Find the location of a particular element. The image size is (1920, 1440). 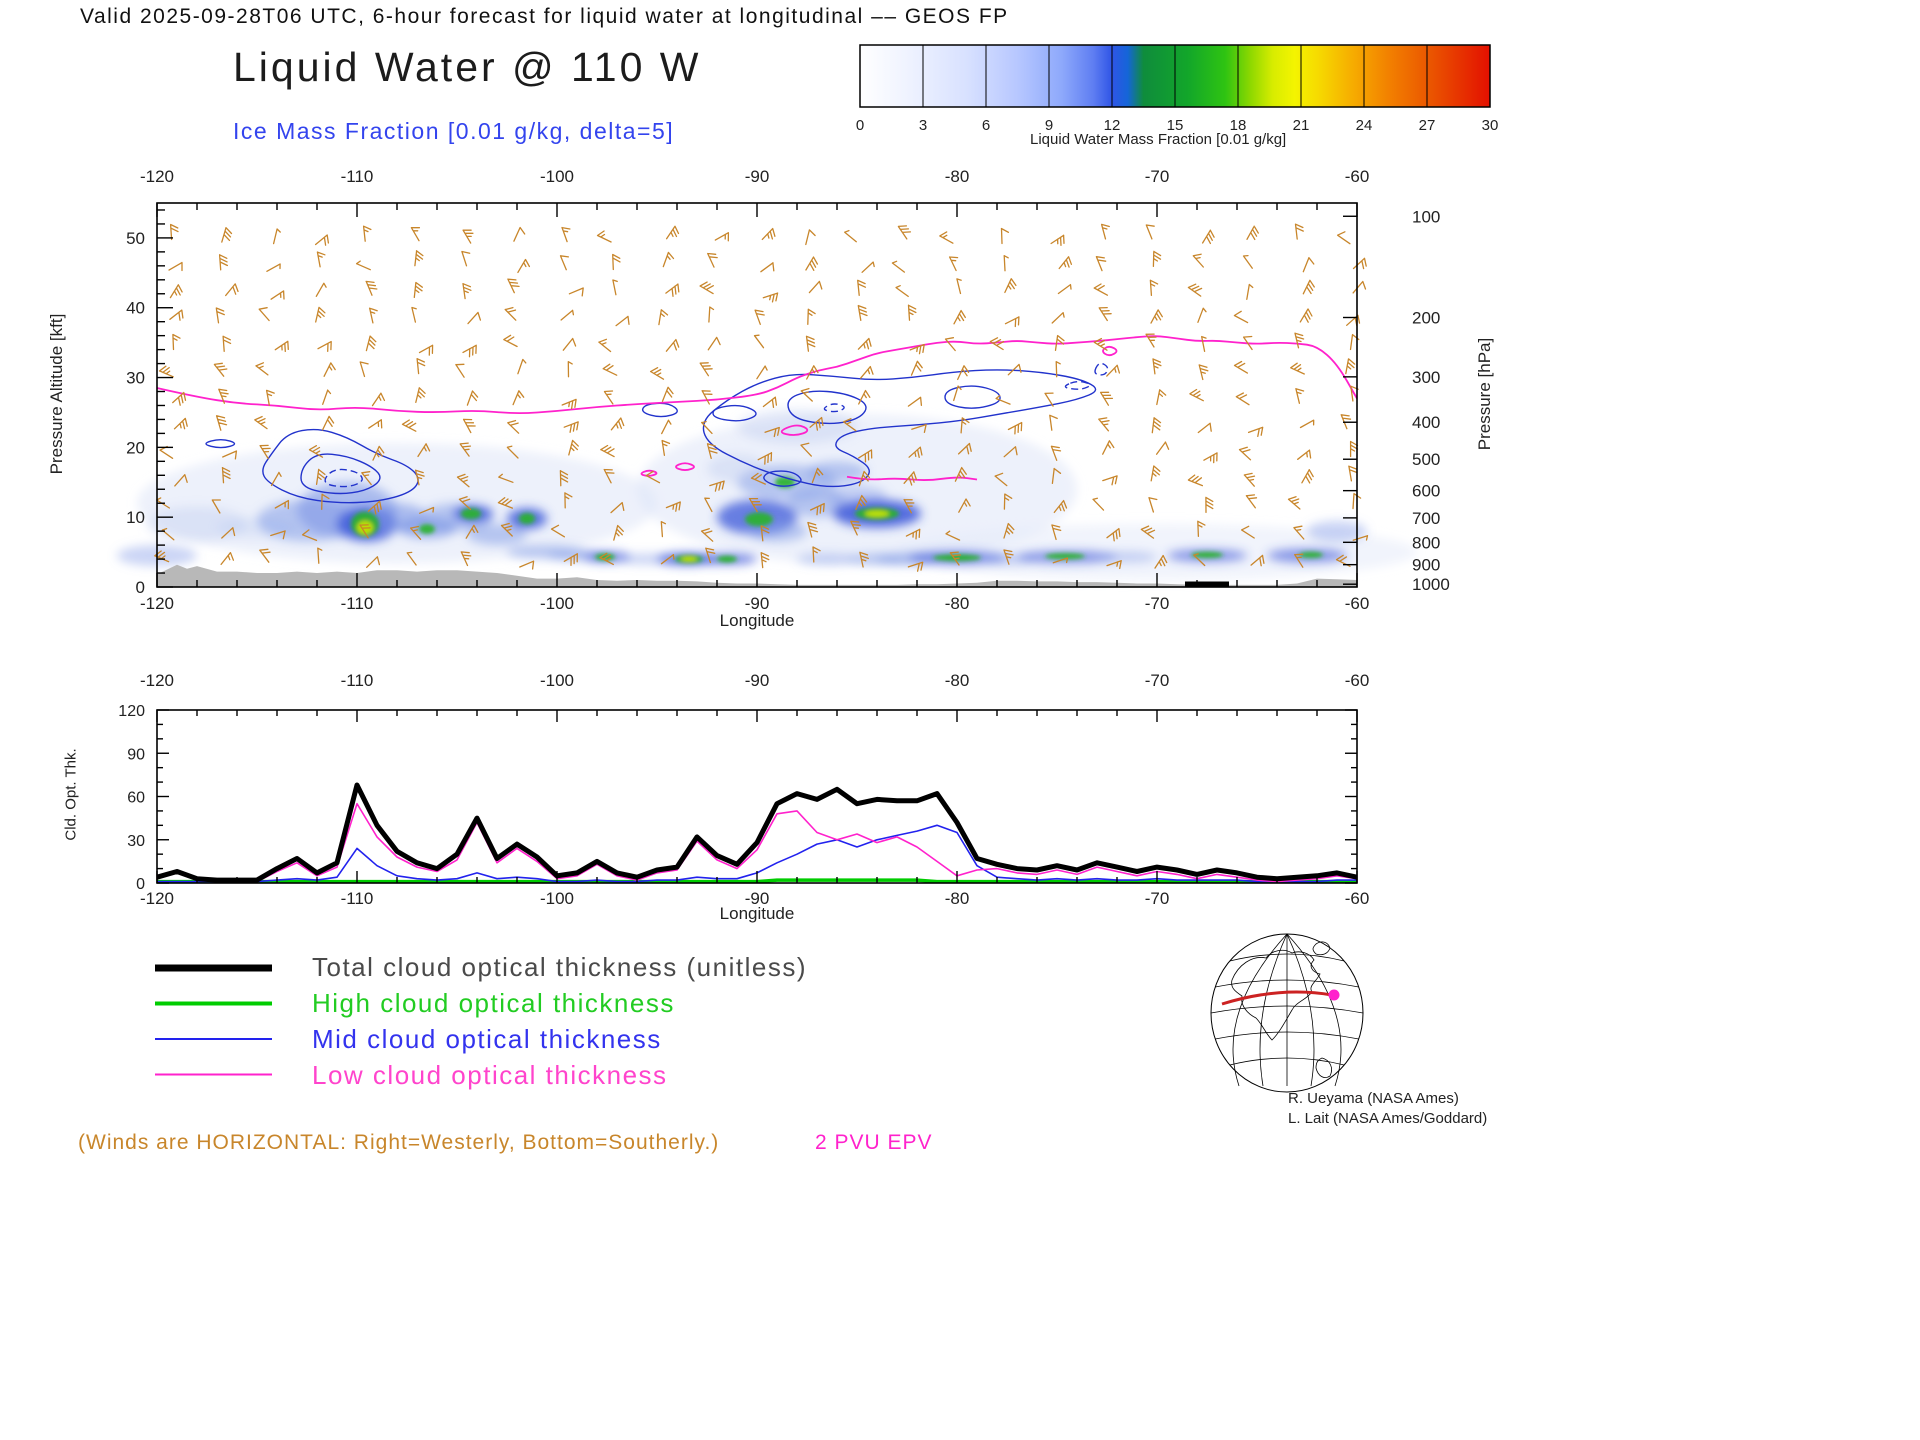

location-dot is located at coordinates (1334, 995).